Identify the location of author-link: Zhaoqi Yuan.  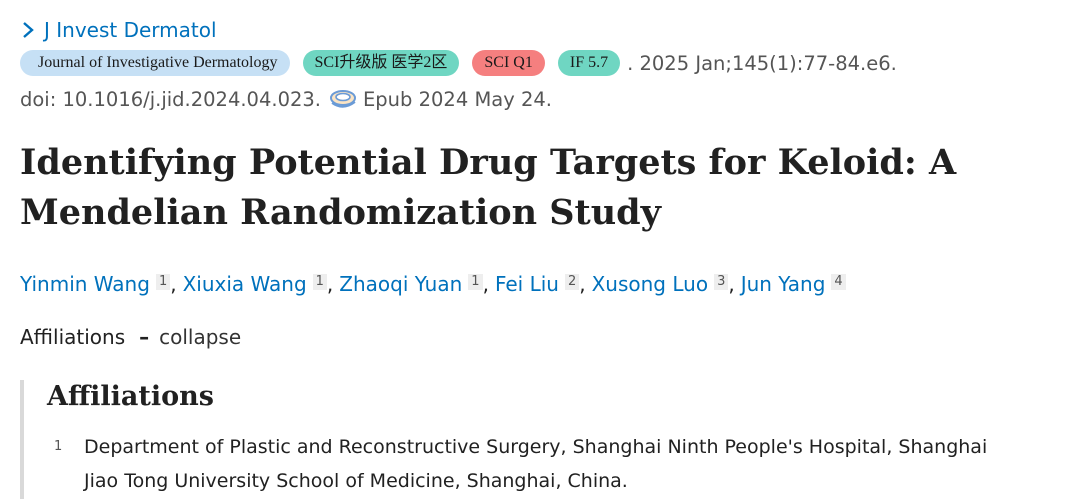
(401, 284).